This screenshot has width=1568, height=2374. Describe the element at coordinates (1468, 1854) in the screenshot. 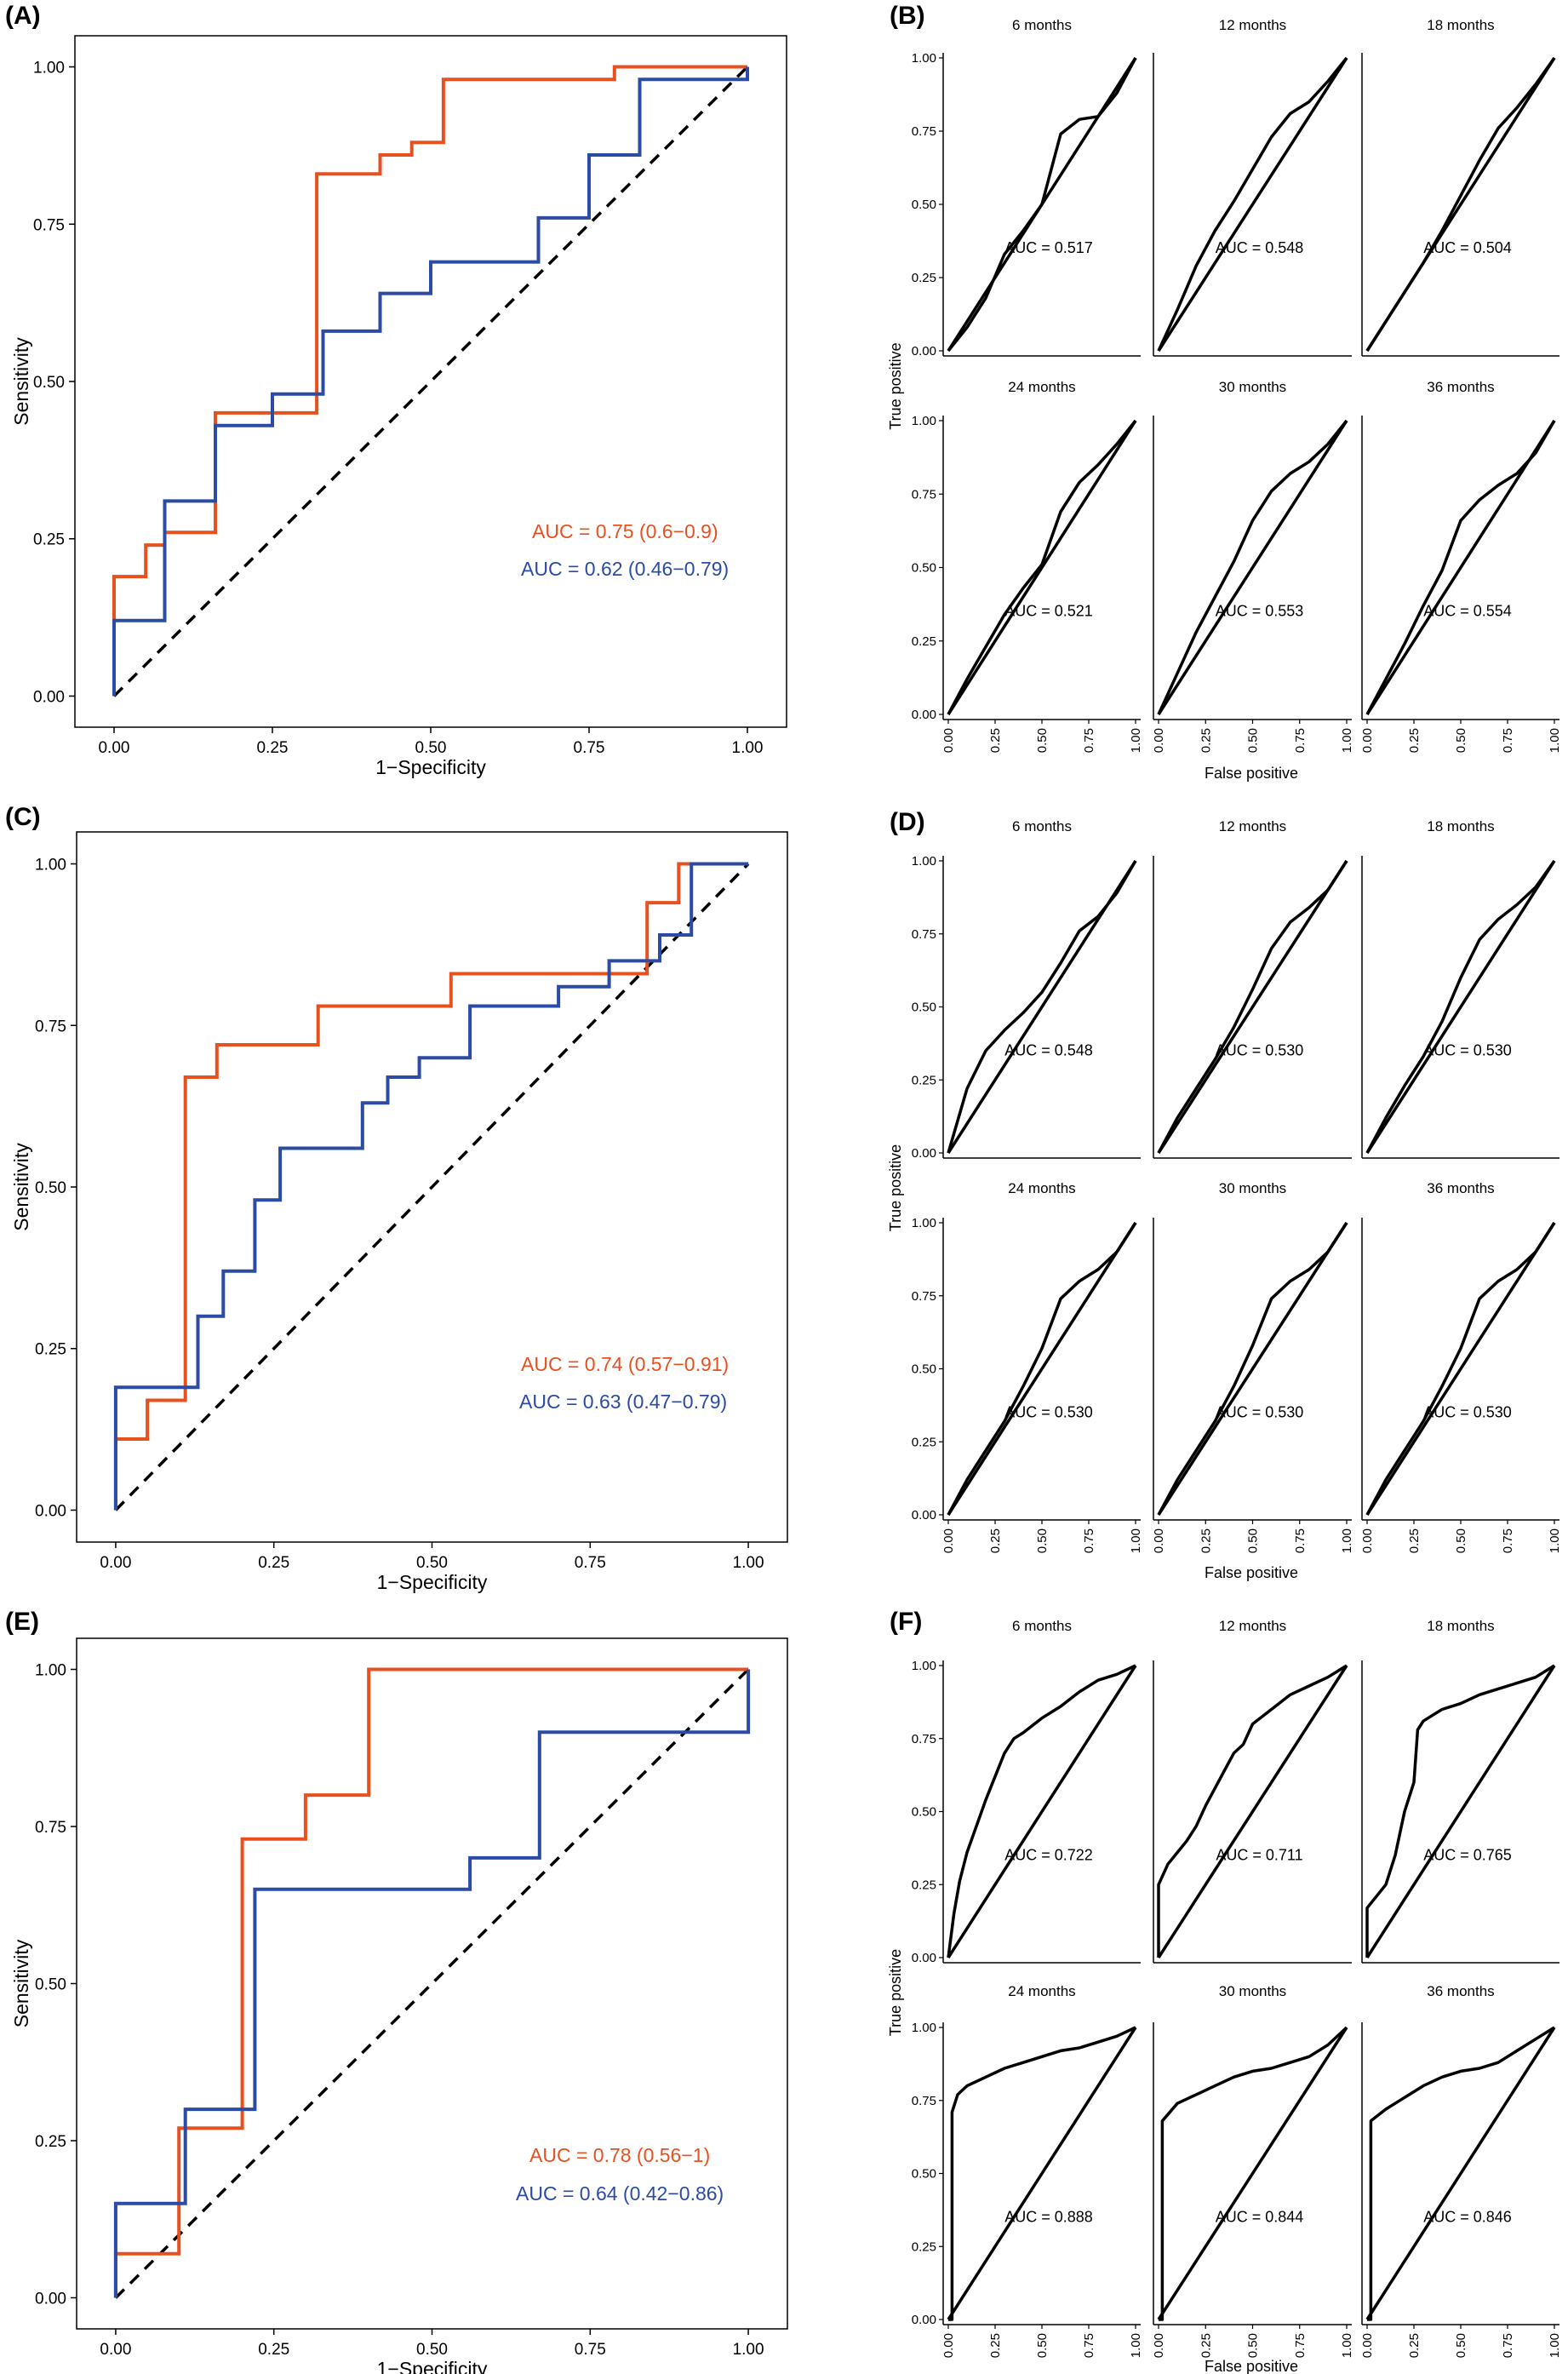

I see `facet-auc-label: AUC = 0.765` at that location.